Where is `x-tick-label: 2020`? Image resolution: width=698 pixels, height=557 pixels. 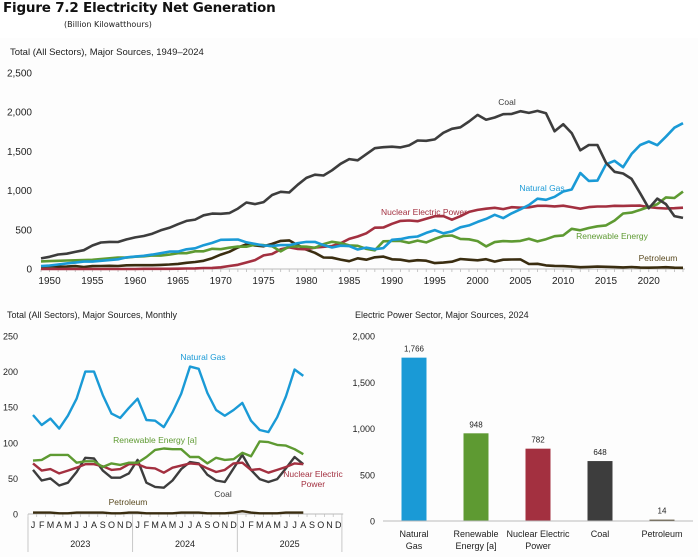 x-tick-label: 2020 is located at coordinates (649, 281).